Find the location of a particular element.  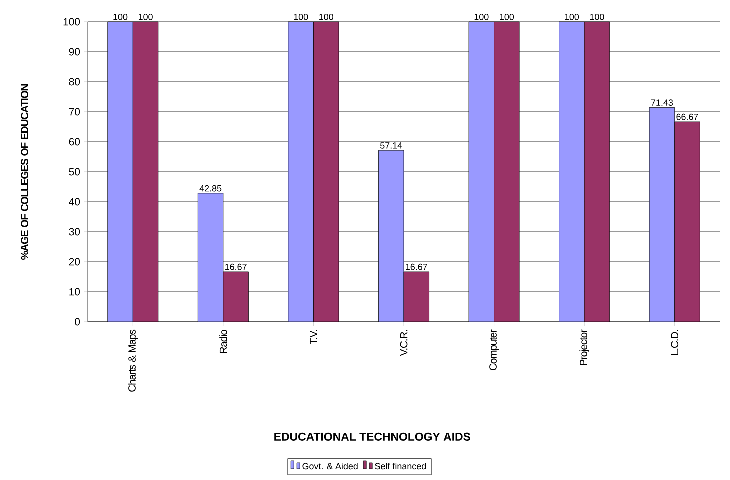

y-tick-label: 80 is located at coordinates (74, 82).